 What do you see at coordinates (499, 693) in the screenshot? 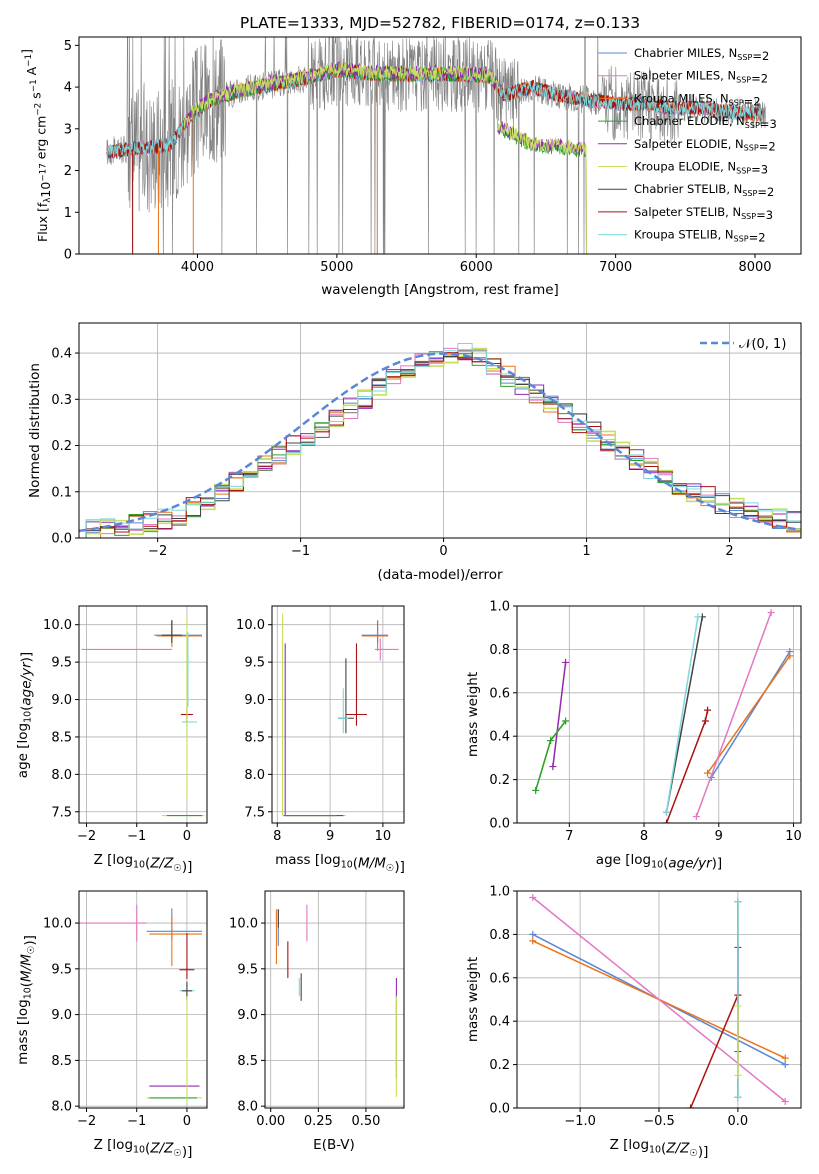
I see `y-tick-label: 0.6` at bounding box center [499, 693].